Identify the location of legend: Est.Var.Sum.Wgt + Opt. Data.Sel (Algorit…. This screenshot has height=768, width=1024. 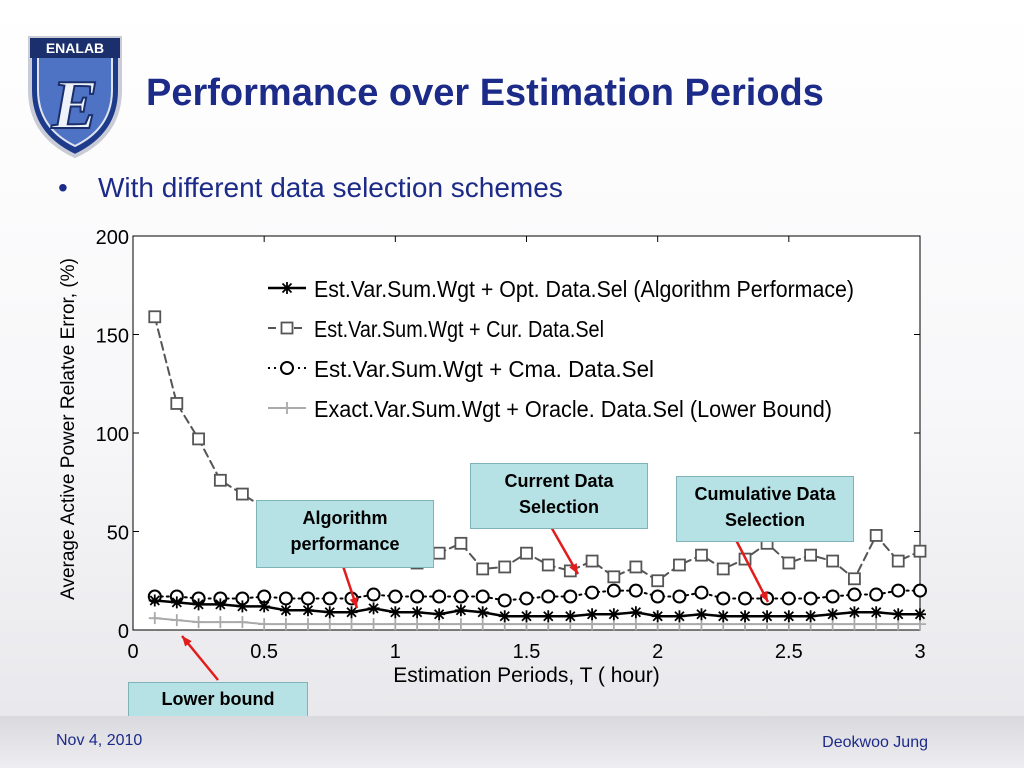
(561, 349).